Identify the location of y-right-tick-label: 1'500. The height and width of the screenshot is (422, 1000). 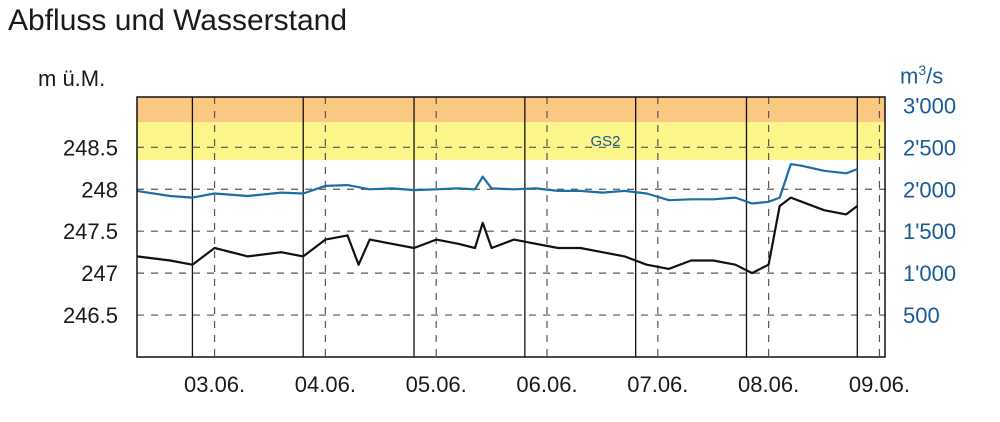
(929, 231).